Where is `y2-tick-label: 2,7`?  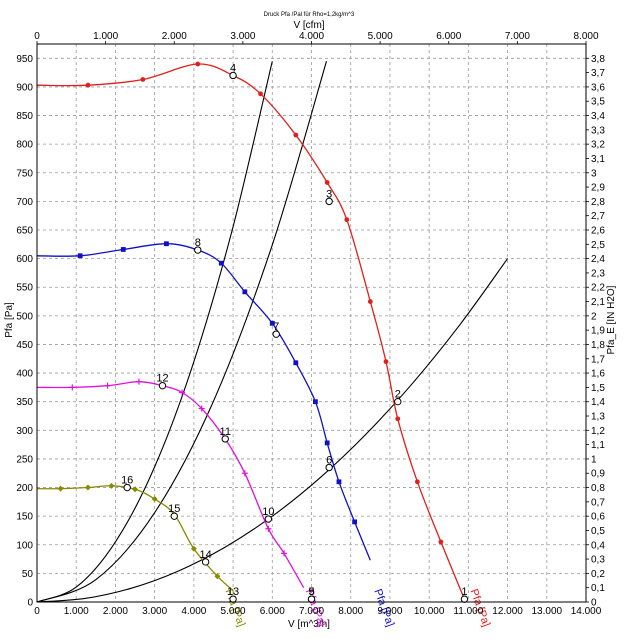 y2-tick-label: 2,7 is located at coordinates (598, 216).